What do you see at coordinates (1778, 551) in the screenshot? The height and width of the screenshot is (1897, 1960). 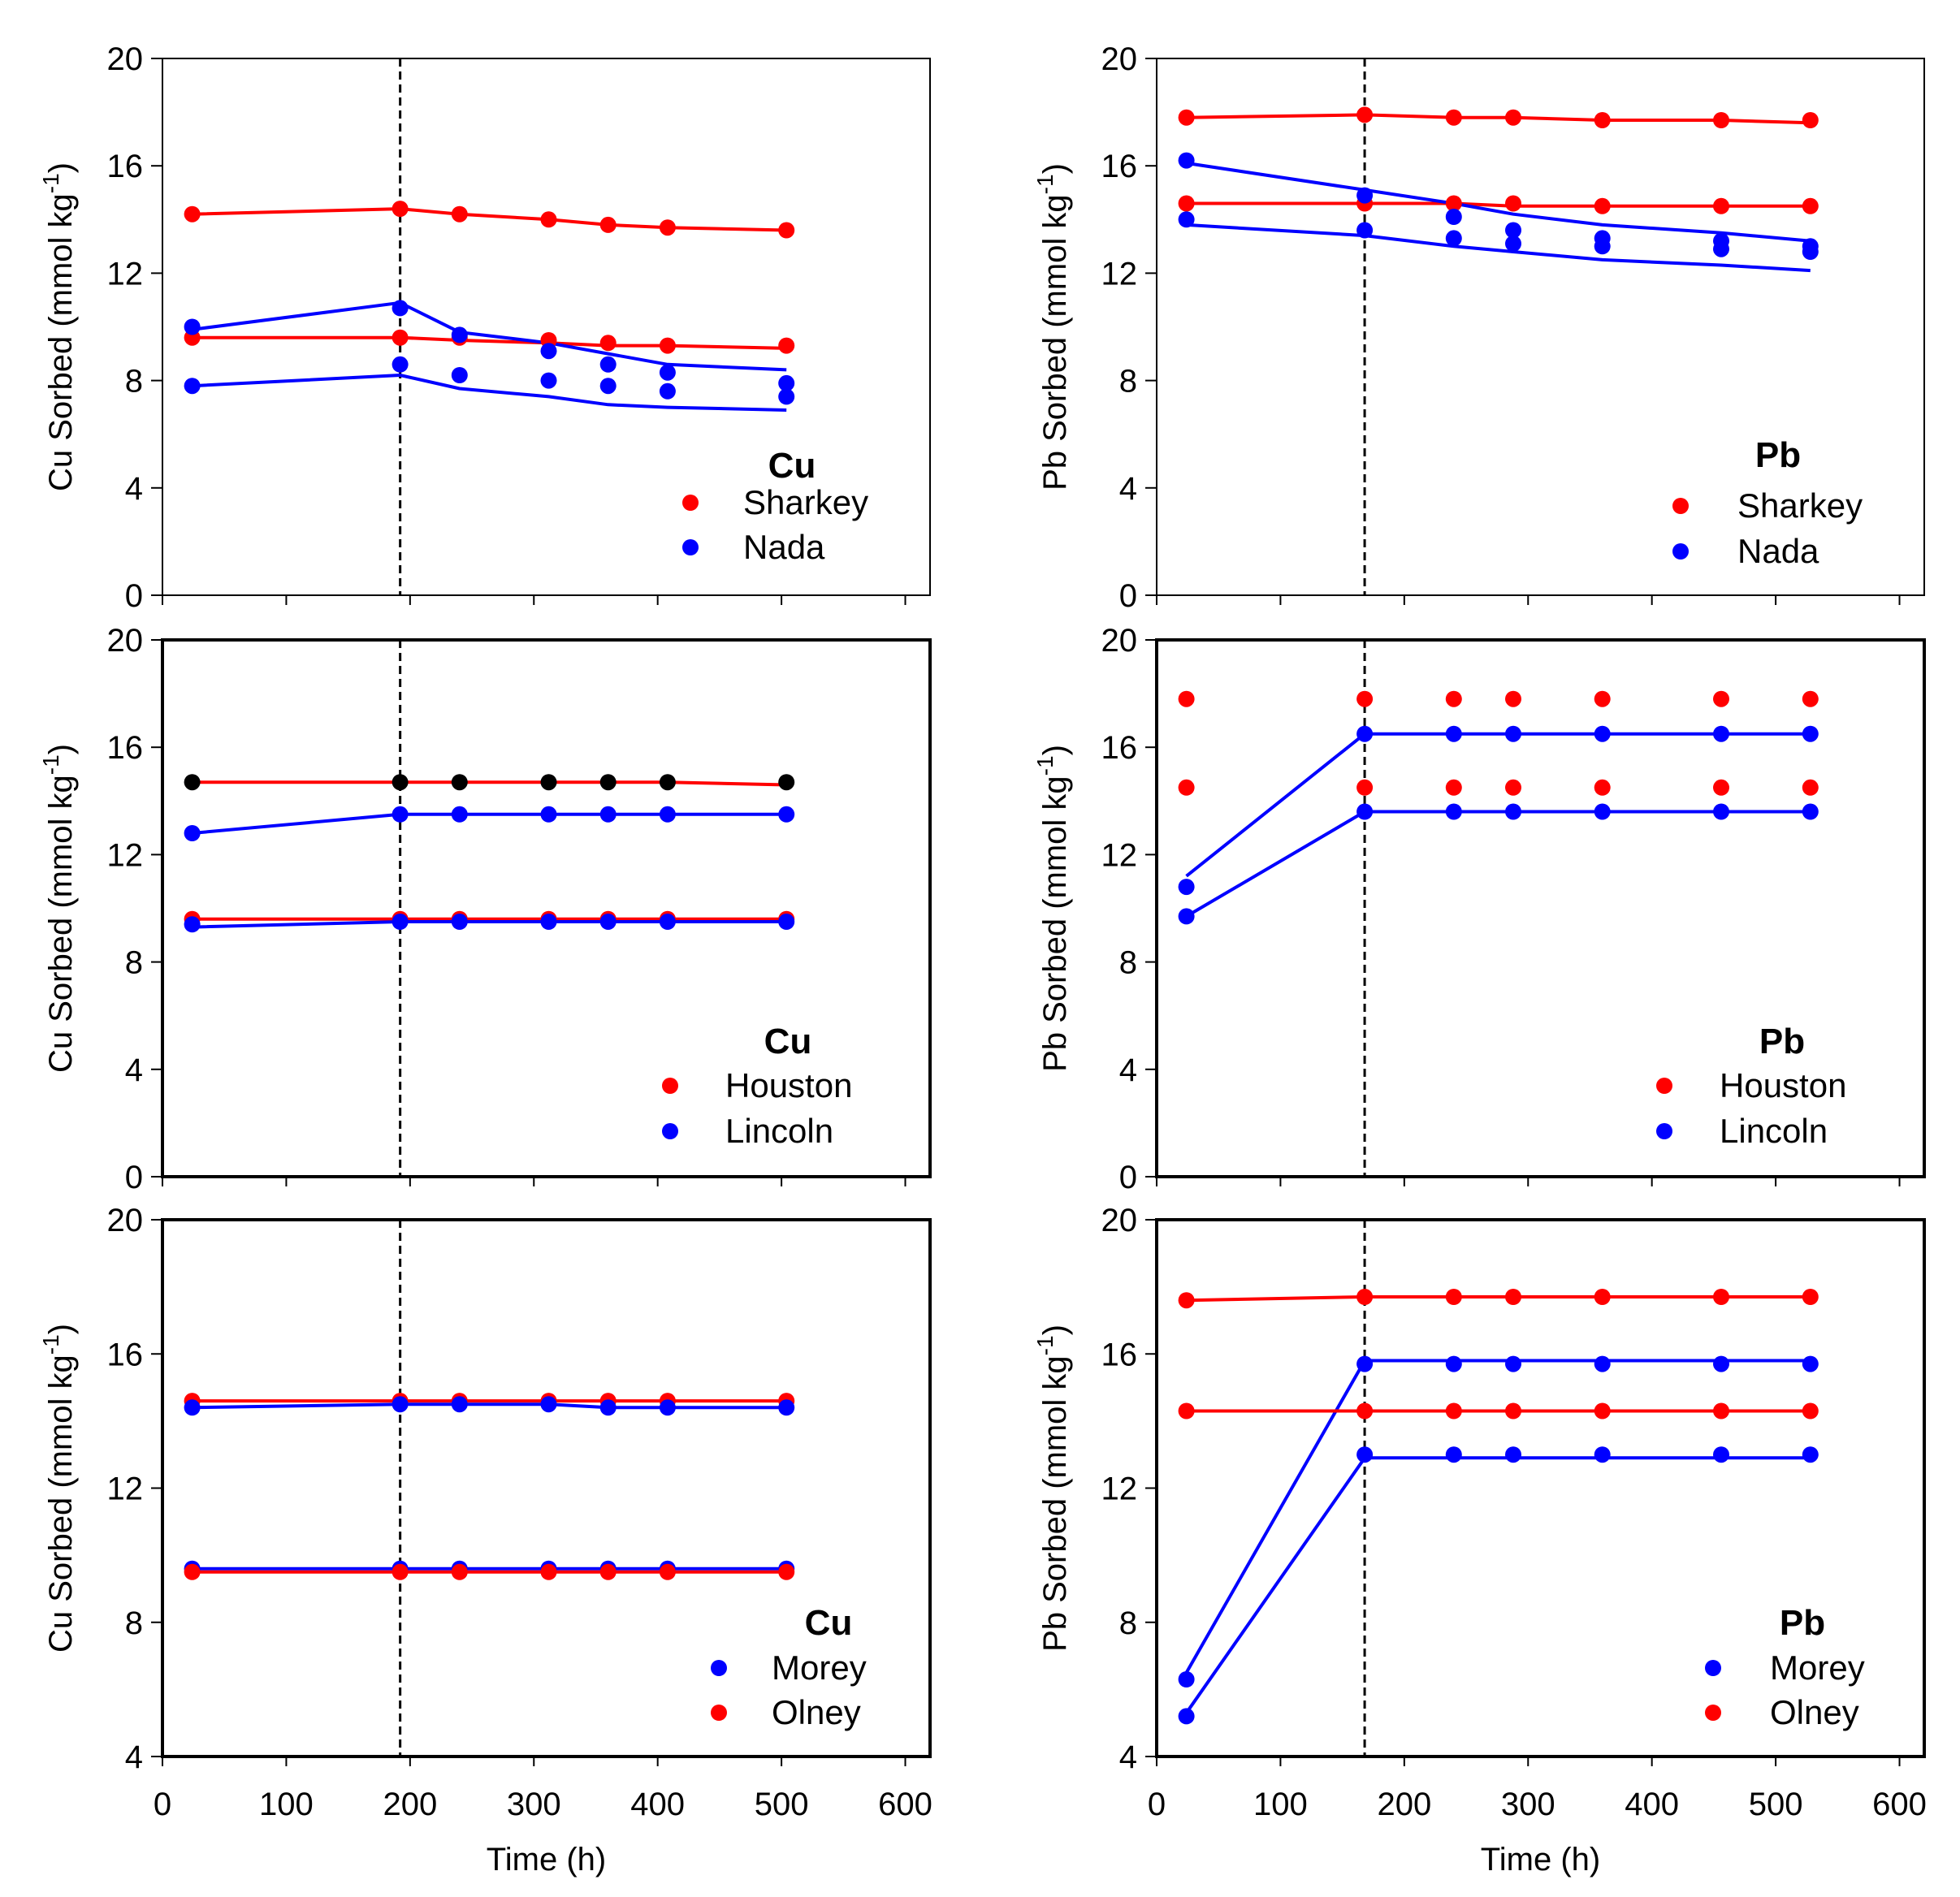 I see `legend-label: Nada` at bounding box center [1778, 551].